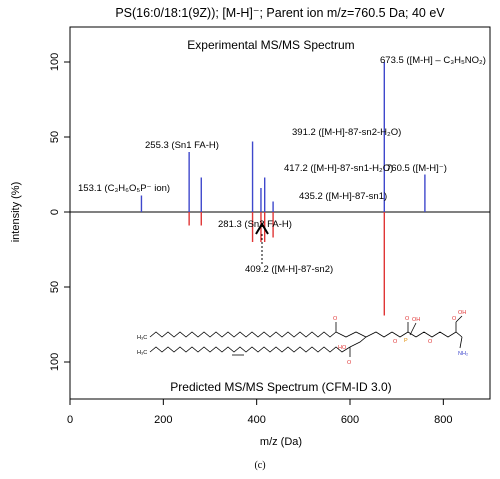  What do you see at coordinates (406, 341) in the screenshot?
I see `structure-atom-label: P` at bounding box center [406, 341].